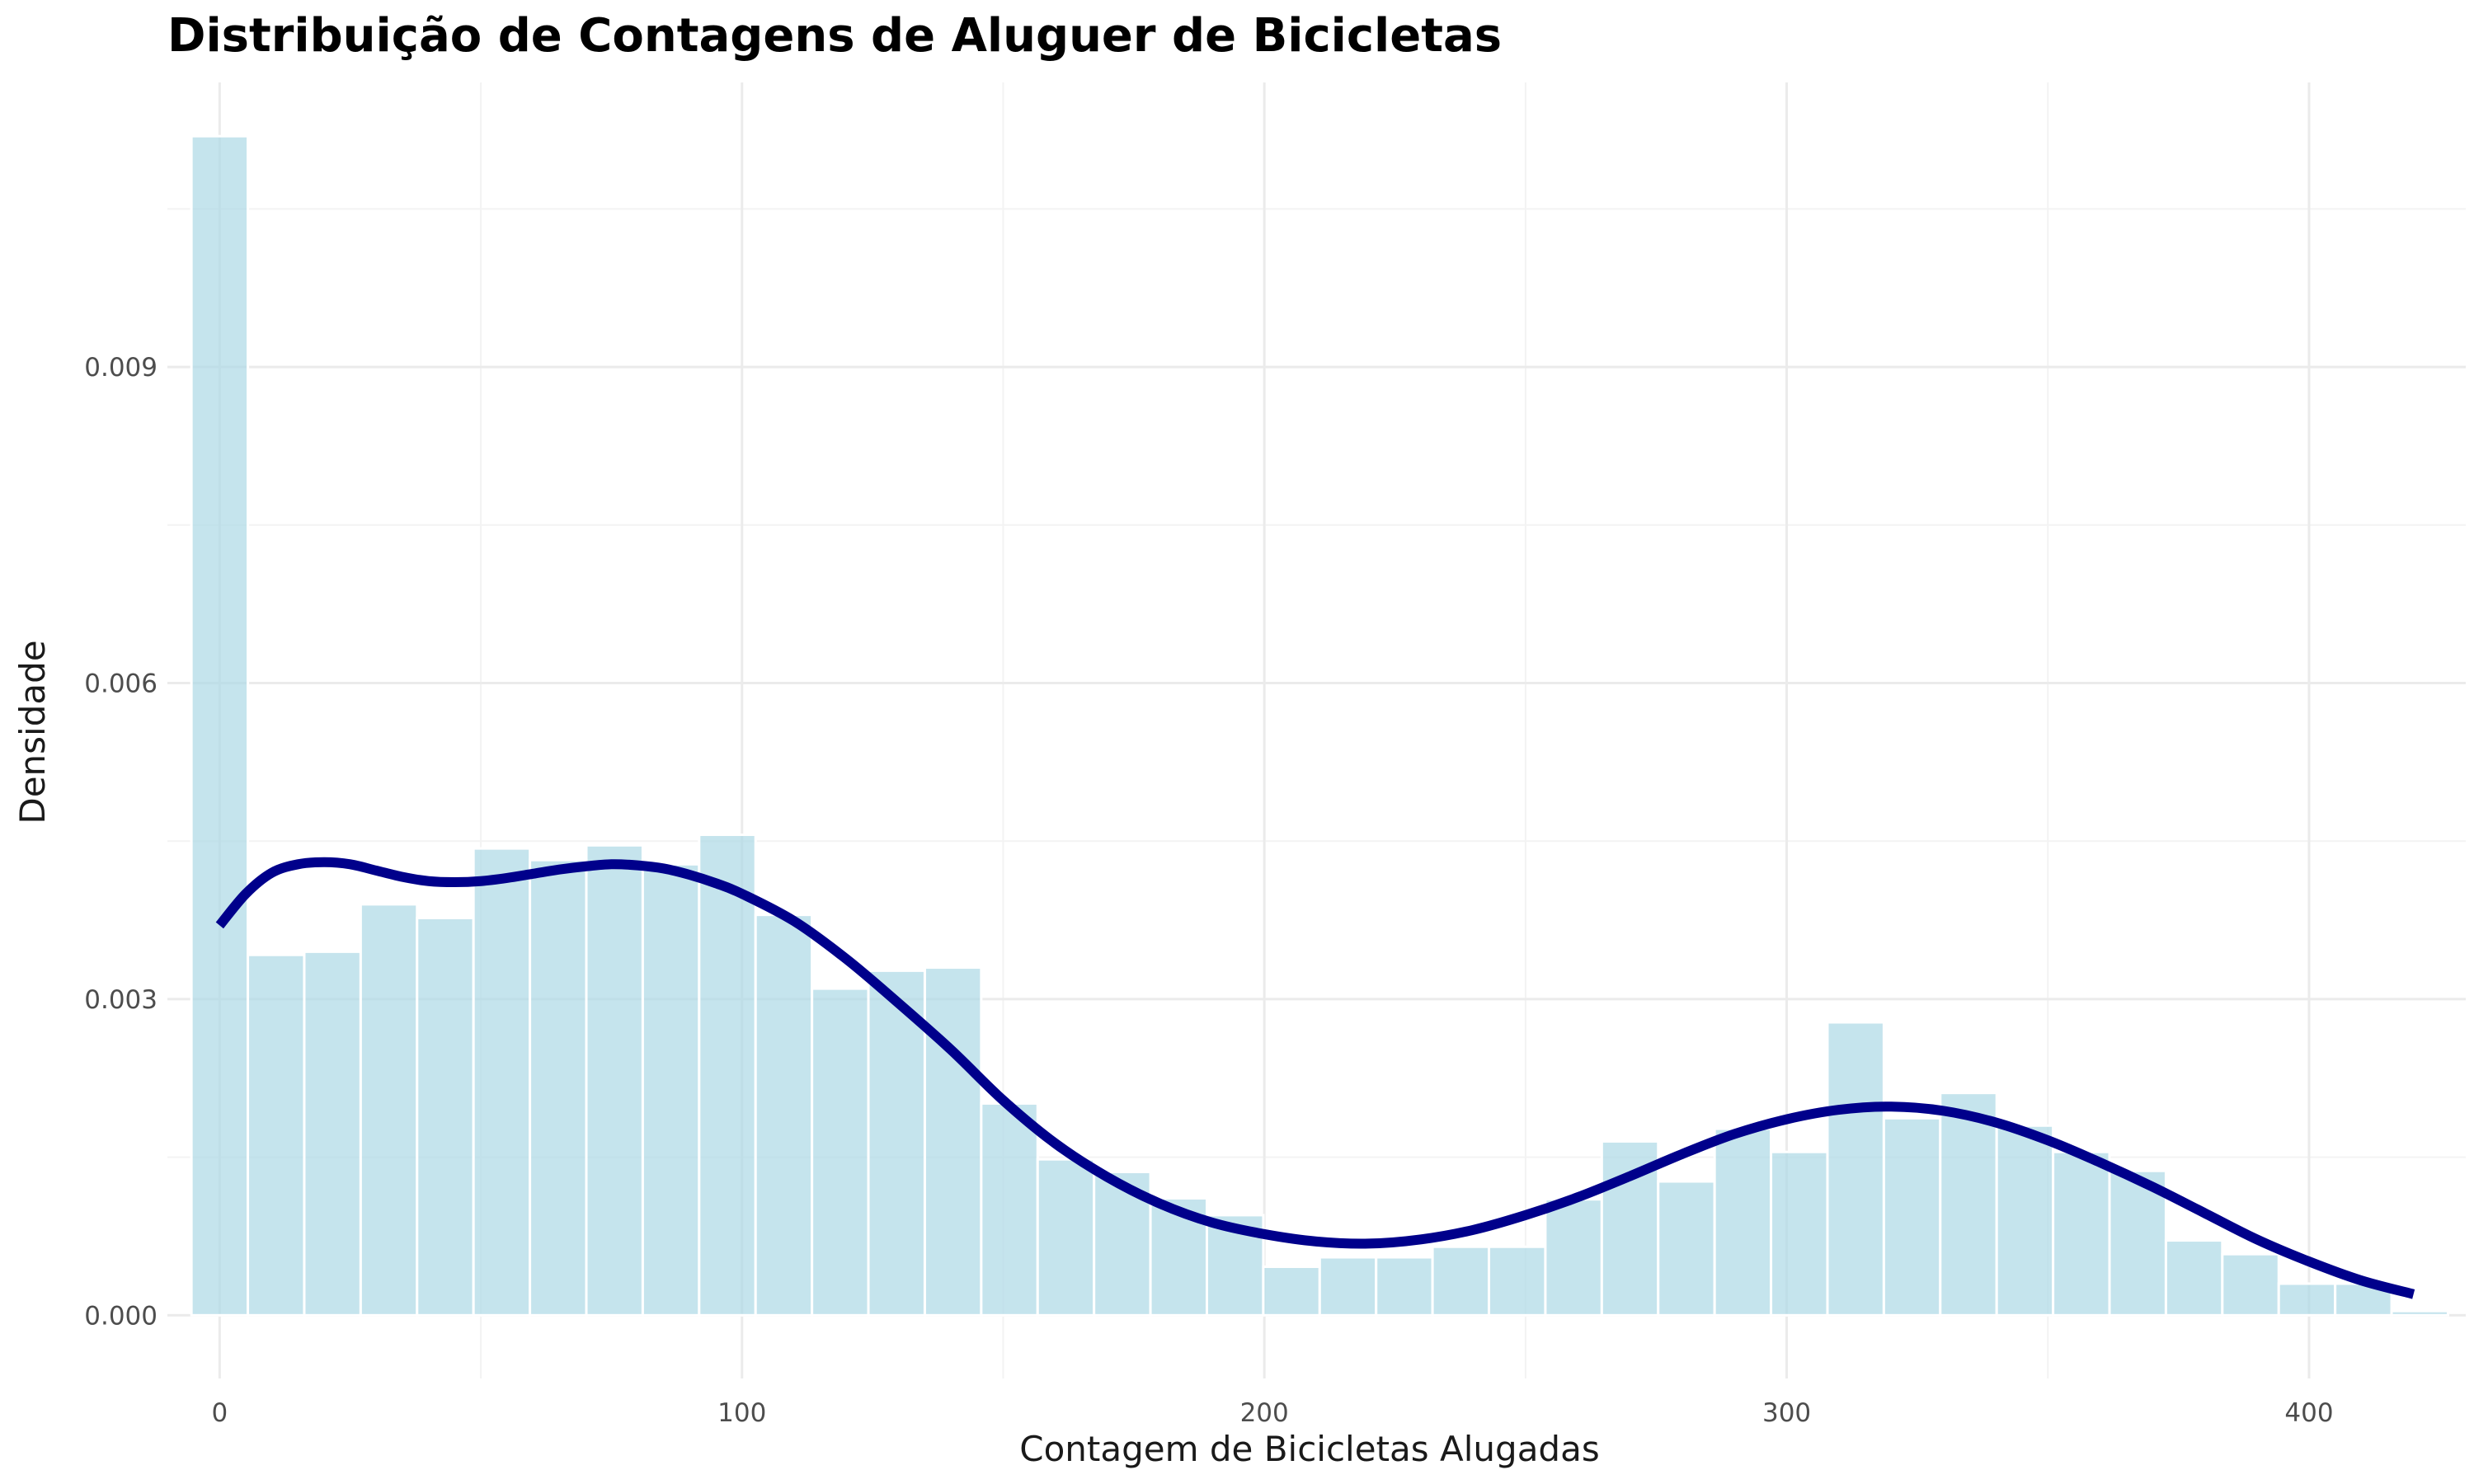 The image size is (2474, 1484). I want to click on y-tick-label: 0.009, so click(121, 368).